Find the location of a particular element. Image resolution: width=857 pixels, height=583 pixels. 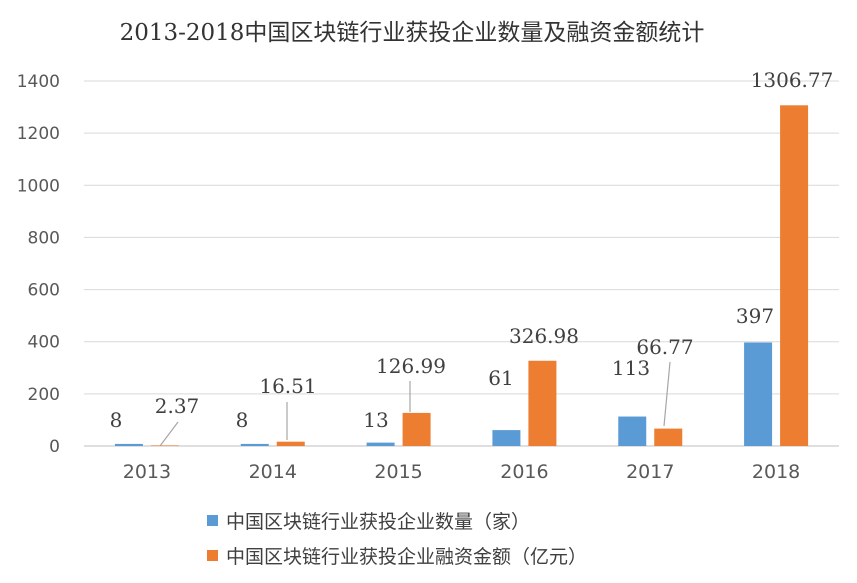

chart-title: 2013-2018中国区块链行业获投企业数量及融资金额统计 is located at coordinates (412, 33).